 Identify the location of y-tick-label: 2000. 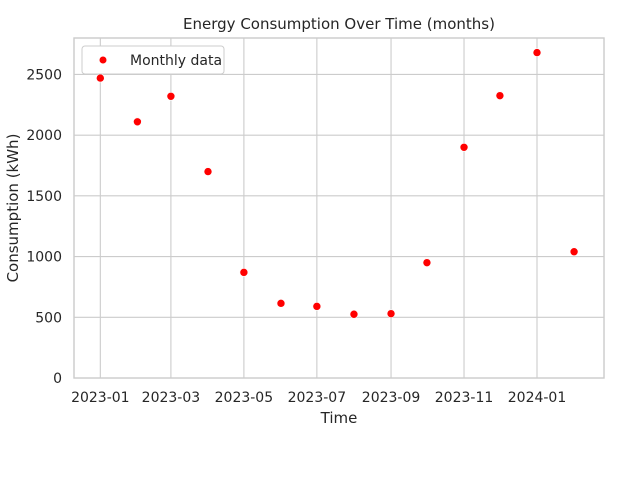
(44, 136).